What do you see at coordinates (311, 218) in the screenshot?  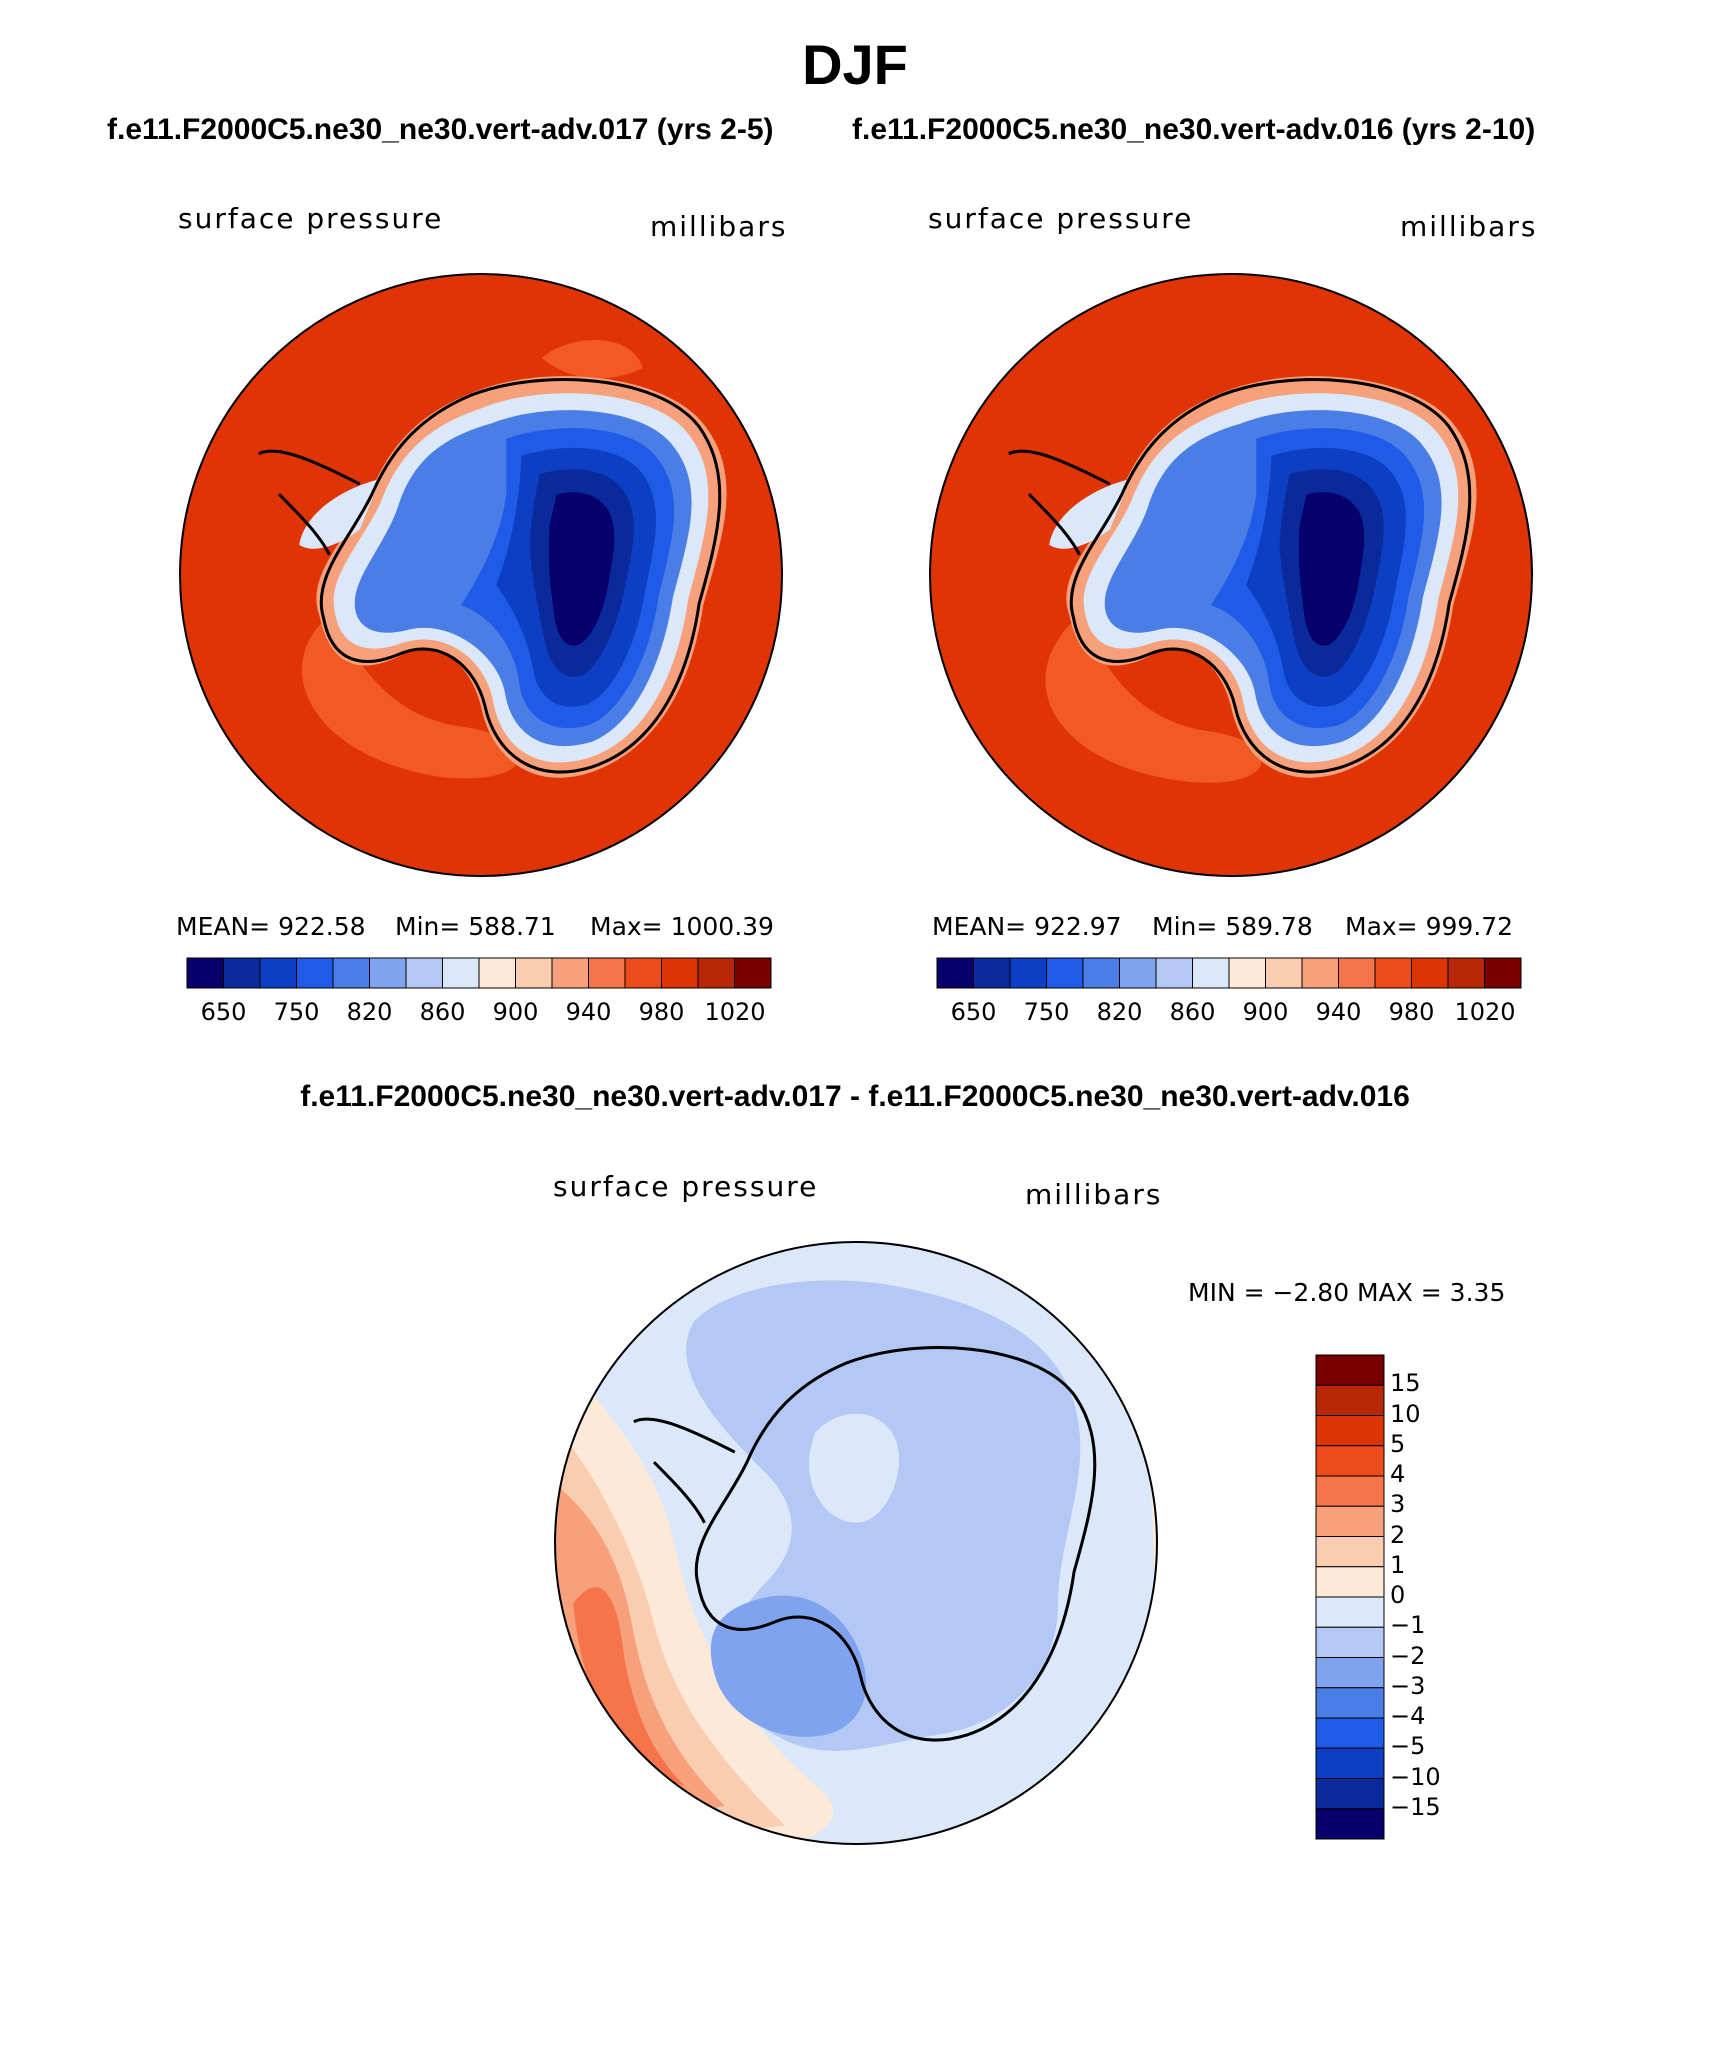 I see `panel1-variable-label: surface pressure` at bounding box center [311, 218].